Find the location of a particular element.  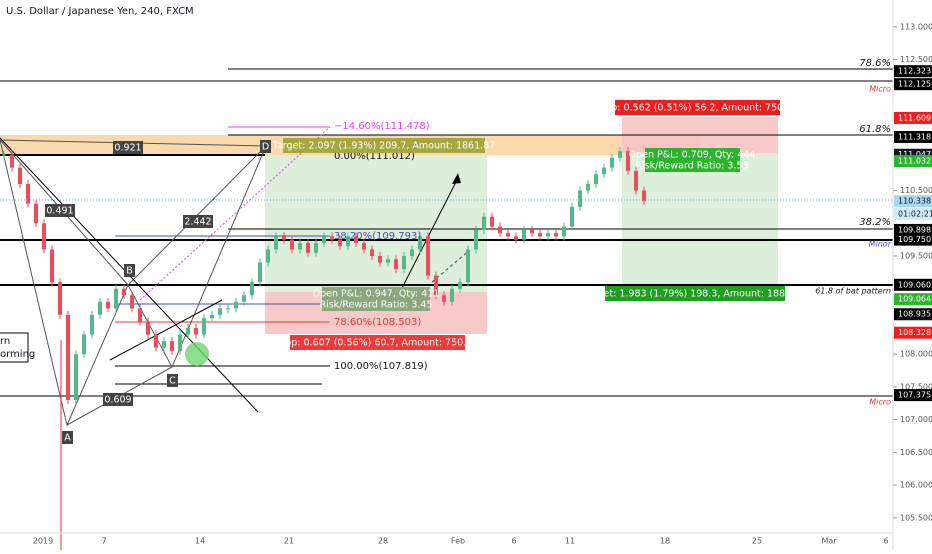

x-tick-label: 11 is located at coordinates (570, 541).